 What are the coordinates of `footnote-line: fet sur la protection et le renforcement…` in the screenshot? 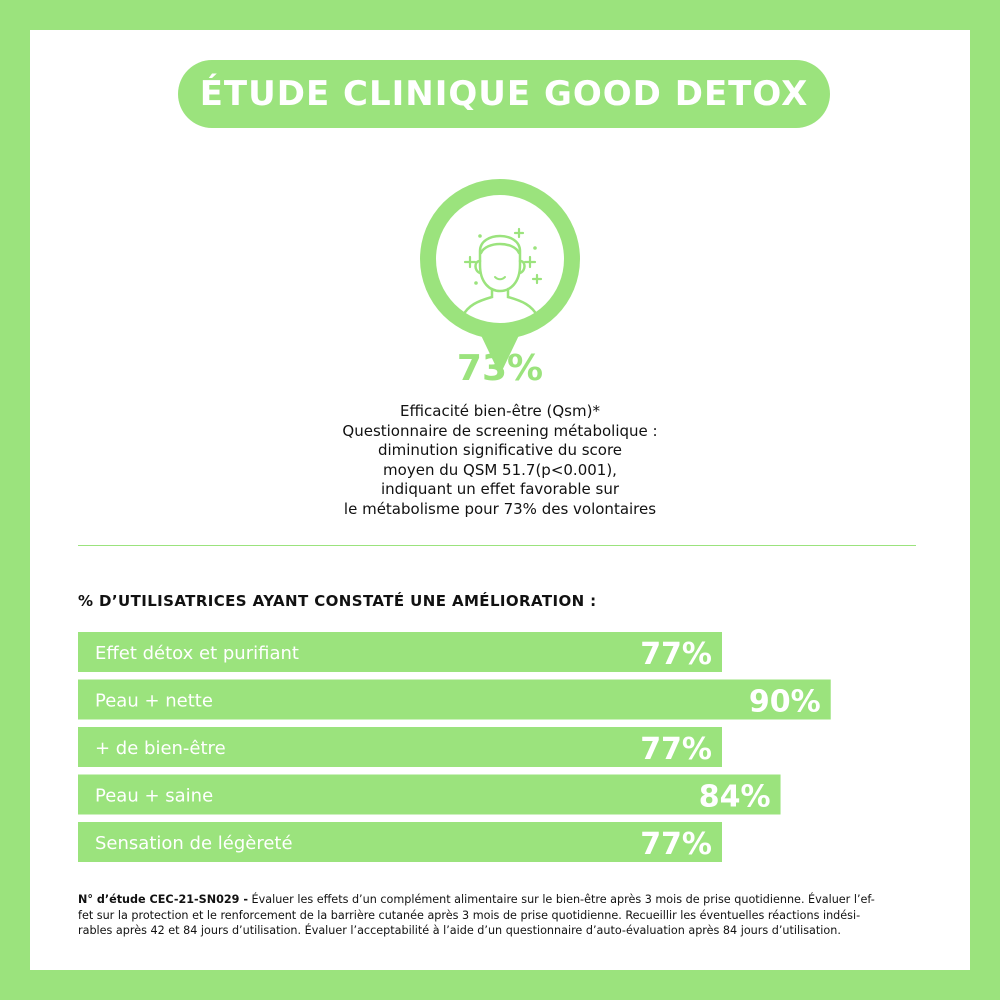 It's located at (469, 915).